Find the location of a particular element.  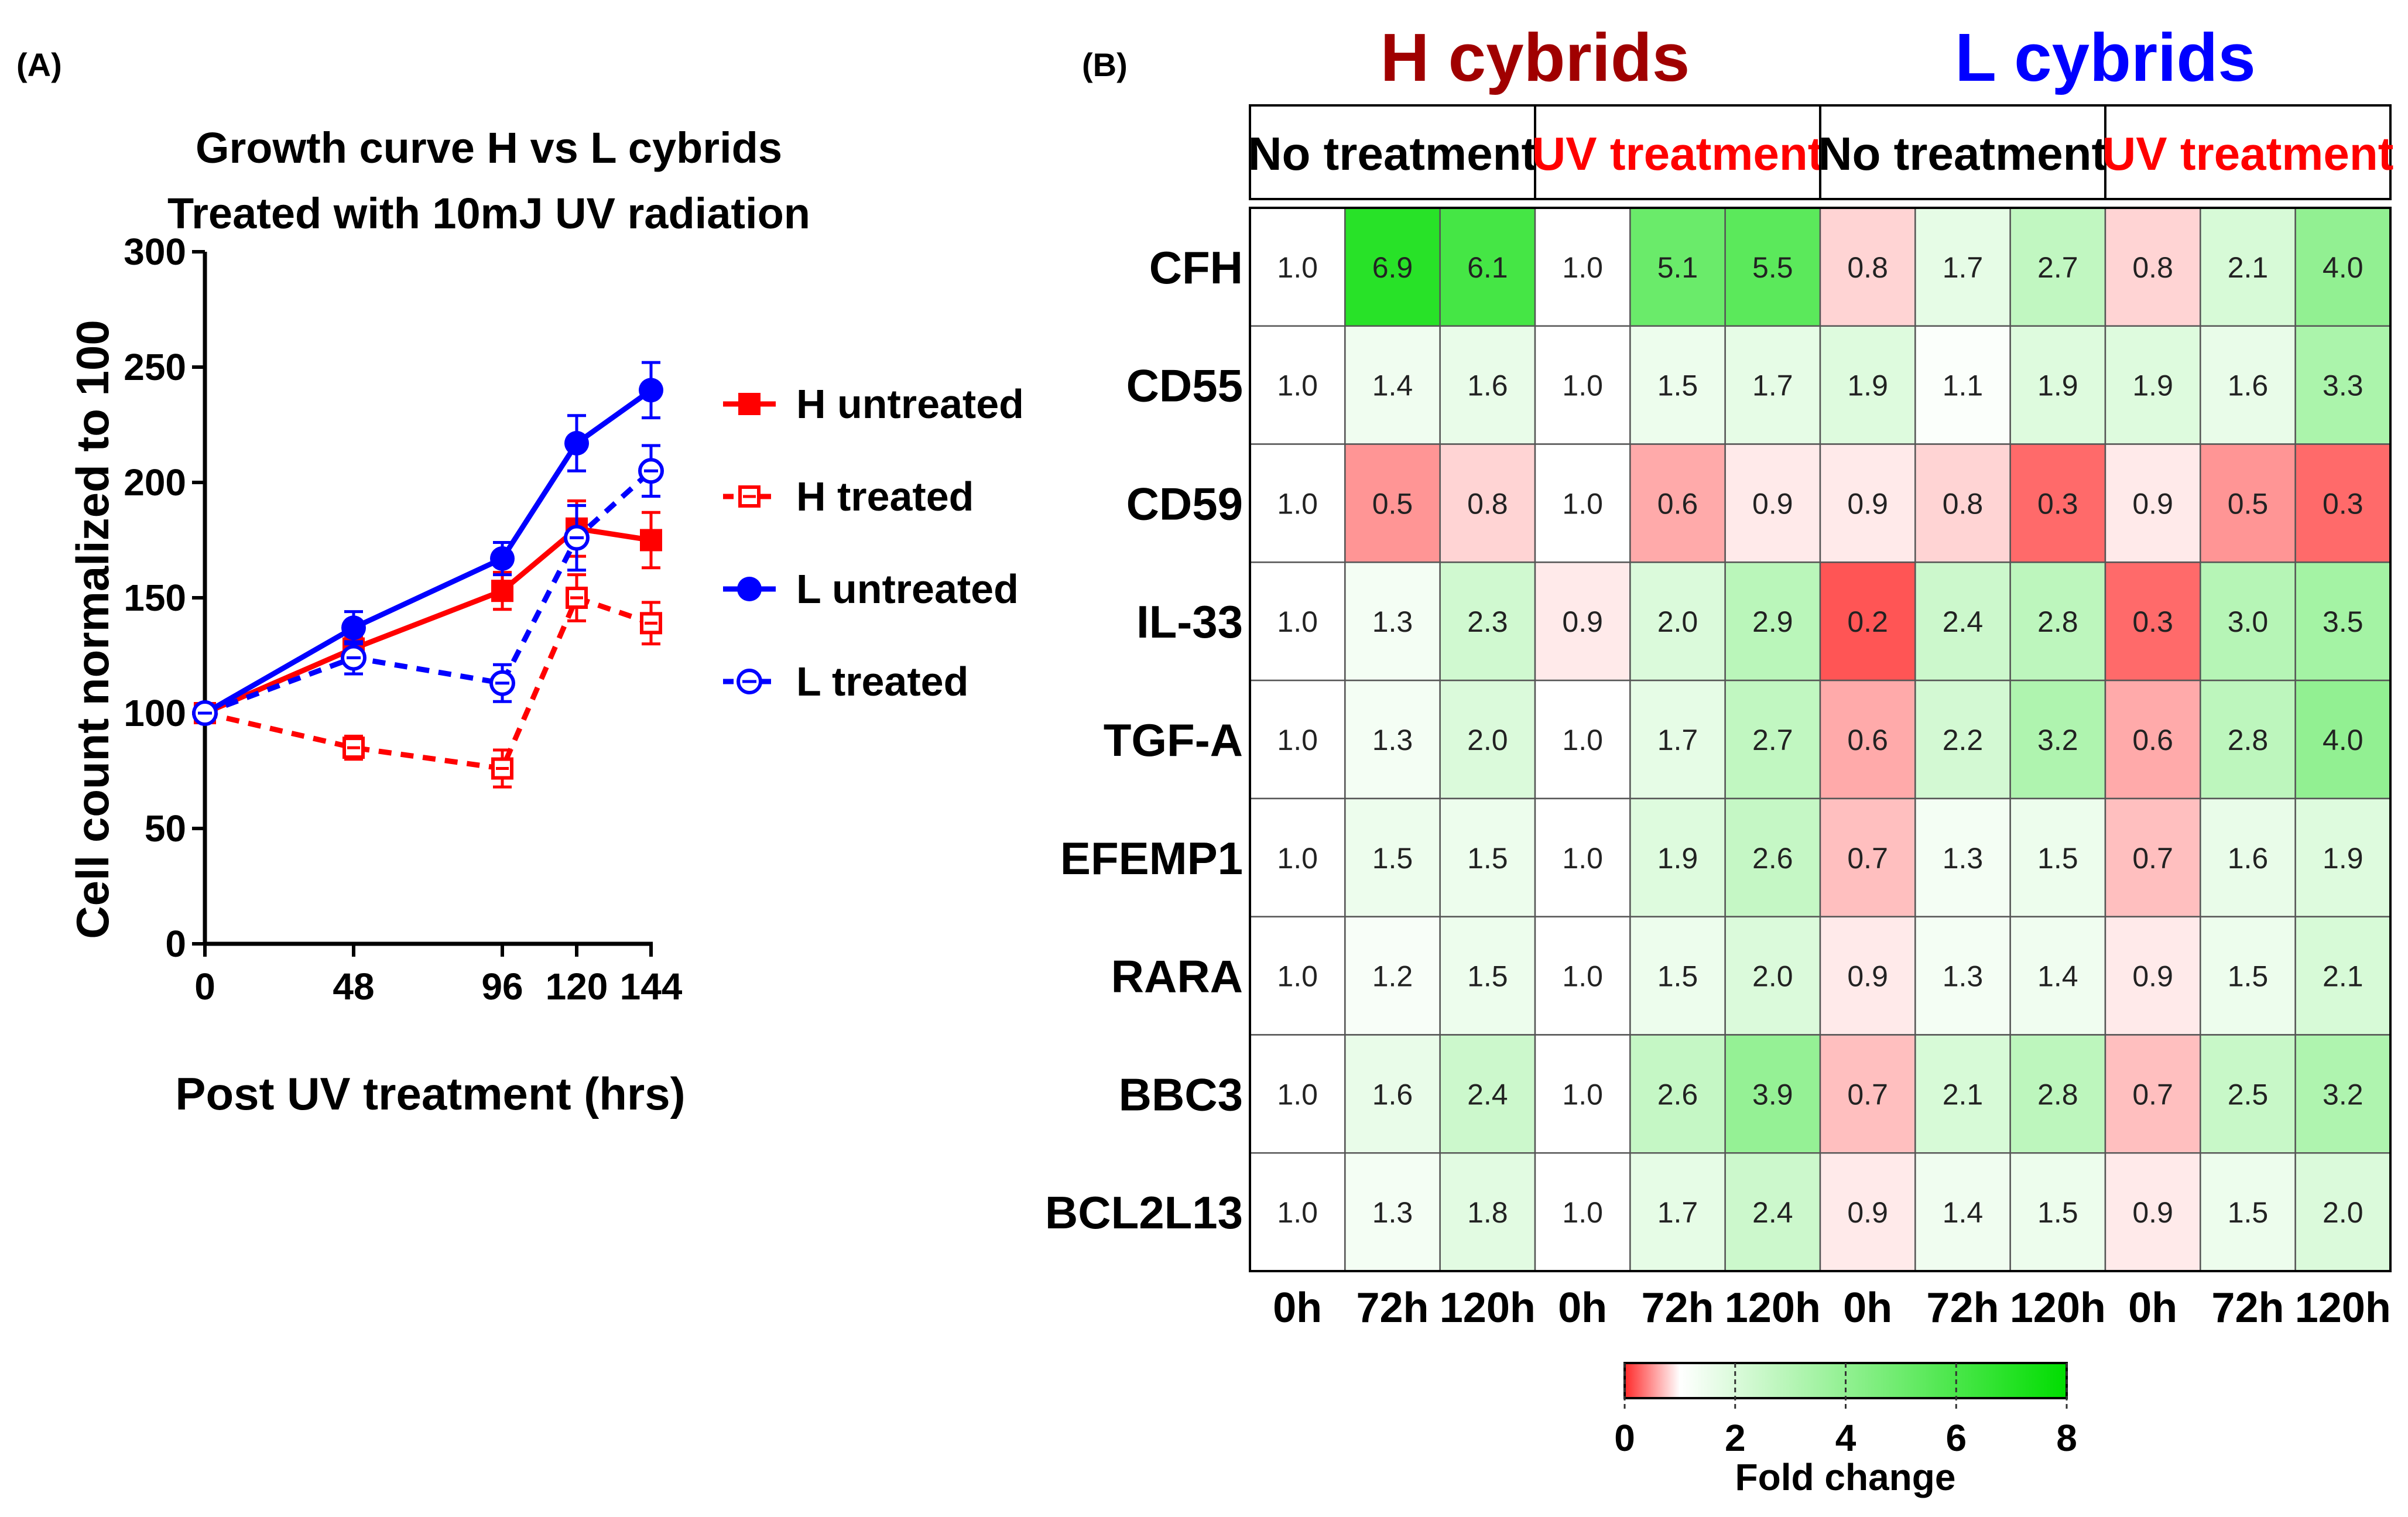

colorbar-tick-label: 0 is located at coordinates (1624, 1438).